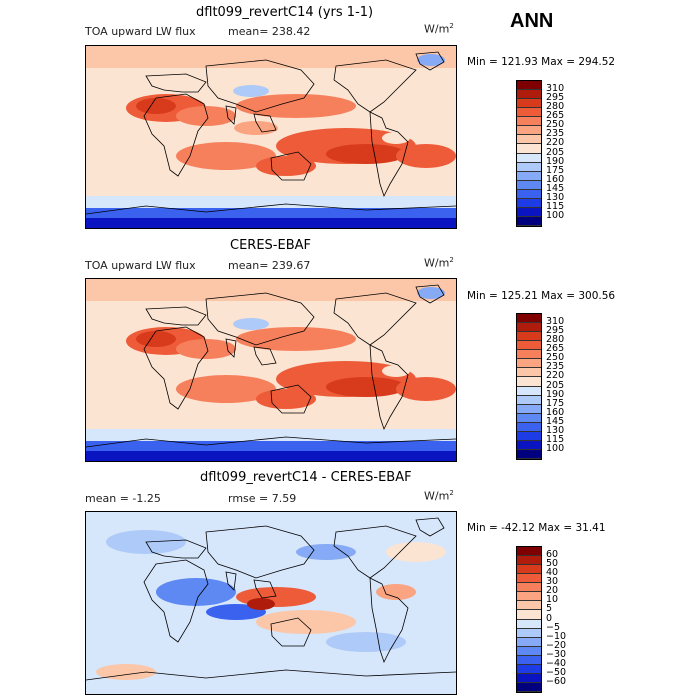 This screenshot has height=700, width=700. What do you see at coordinates (326, 552) in the screenshot?
I see `north-pacific-negative` at bounding box center [326, 552].